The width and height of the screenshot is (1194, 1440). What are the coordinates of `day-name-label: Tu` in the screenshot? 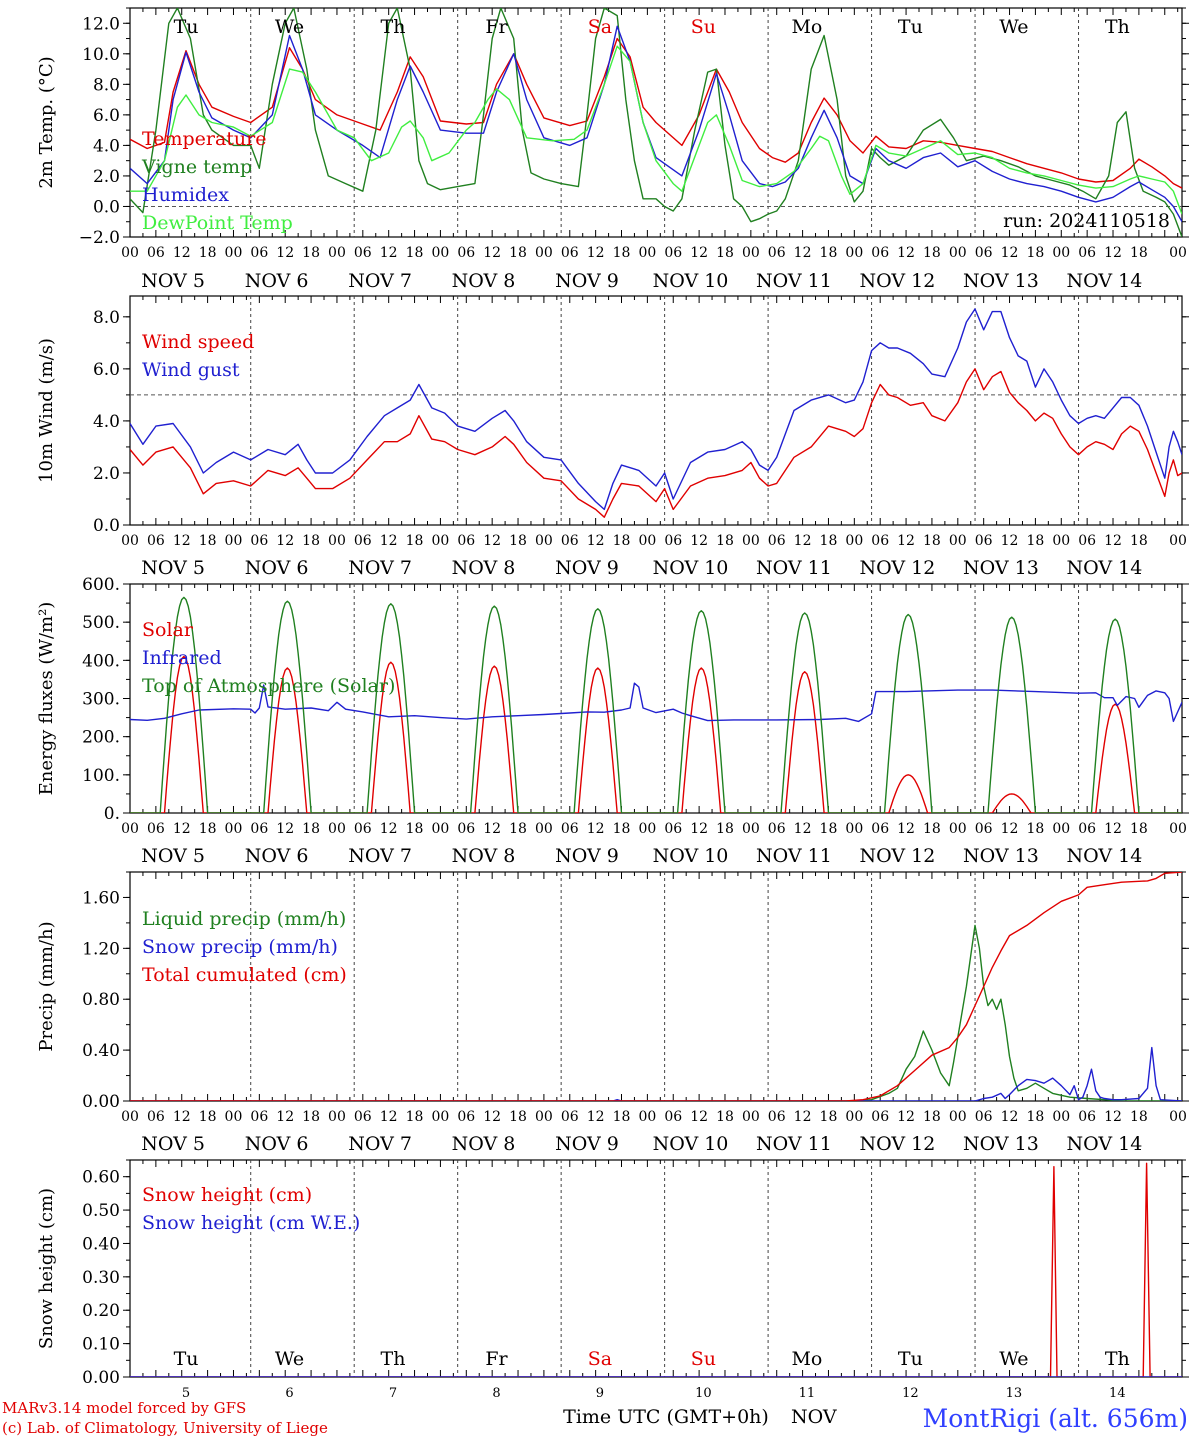 It's located at (186, 1359).